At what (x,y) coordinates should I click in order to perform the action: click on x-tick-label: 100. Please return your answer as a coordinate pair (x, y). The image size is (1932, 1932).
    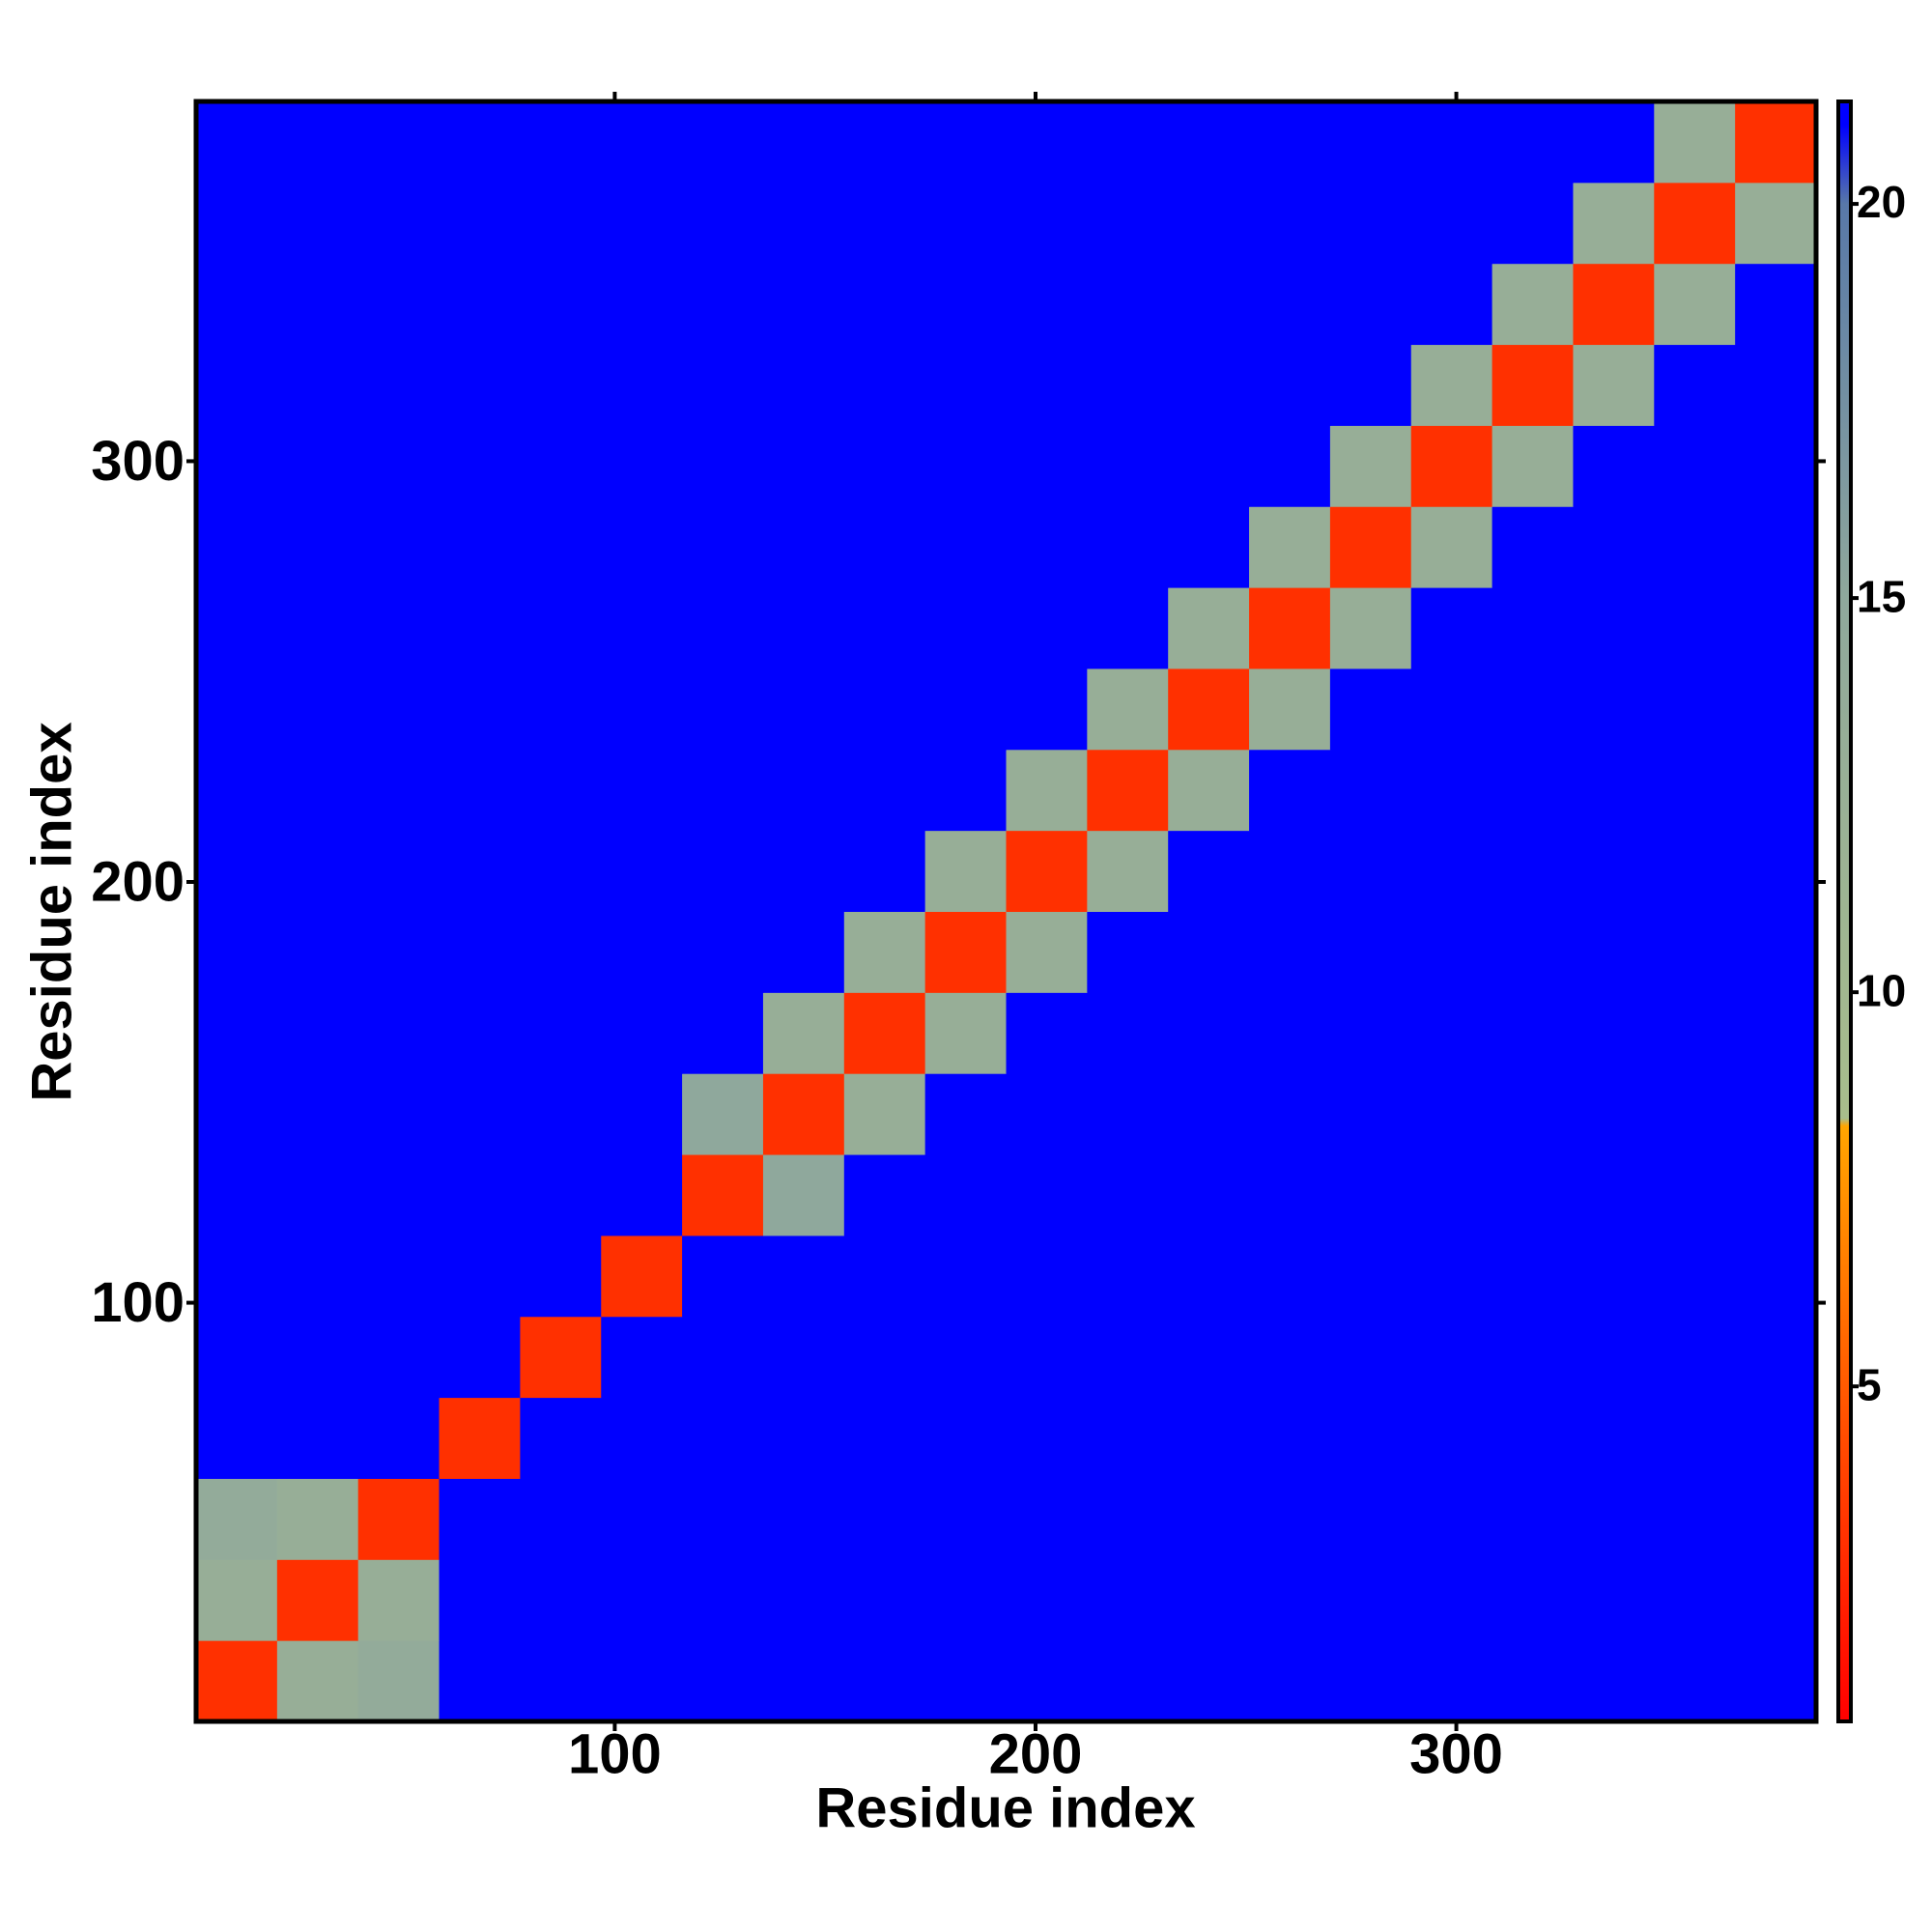
    Looking at the image, I should click on (615, 1753).